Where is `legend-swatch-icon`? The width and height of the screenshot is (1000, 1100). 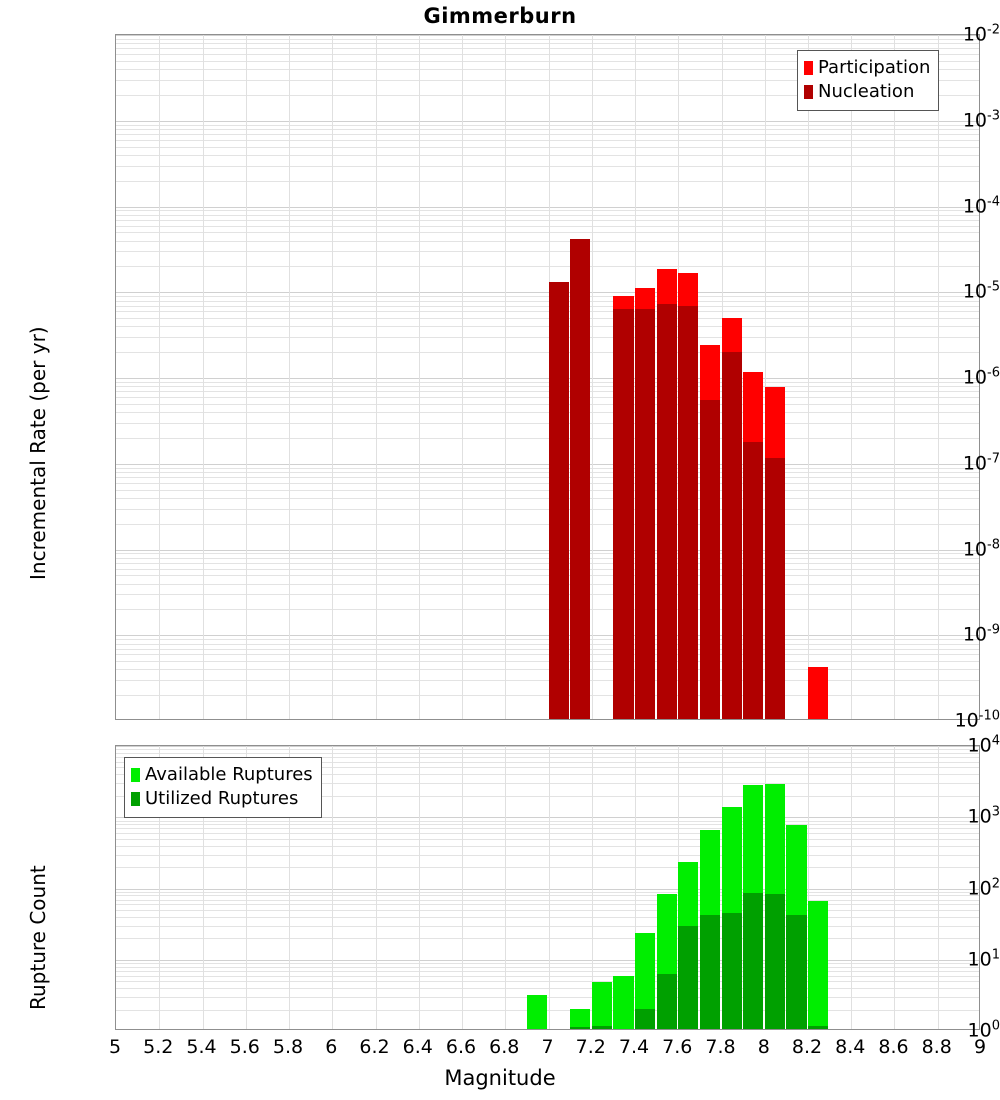 legend-swatch-icon is located at coordinates (808, 68).